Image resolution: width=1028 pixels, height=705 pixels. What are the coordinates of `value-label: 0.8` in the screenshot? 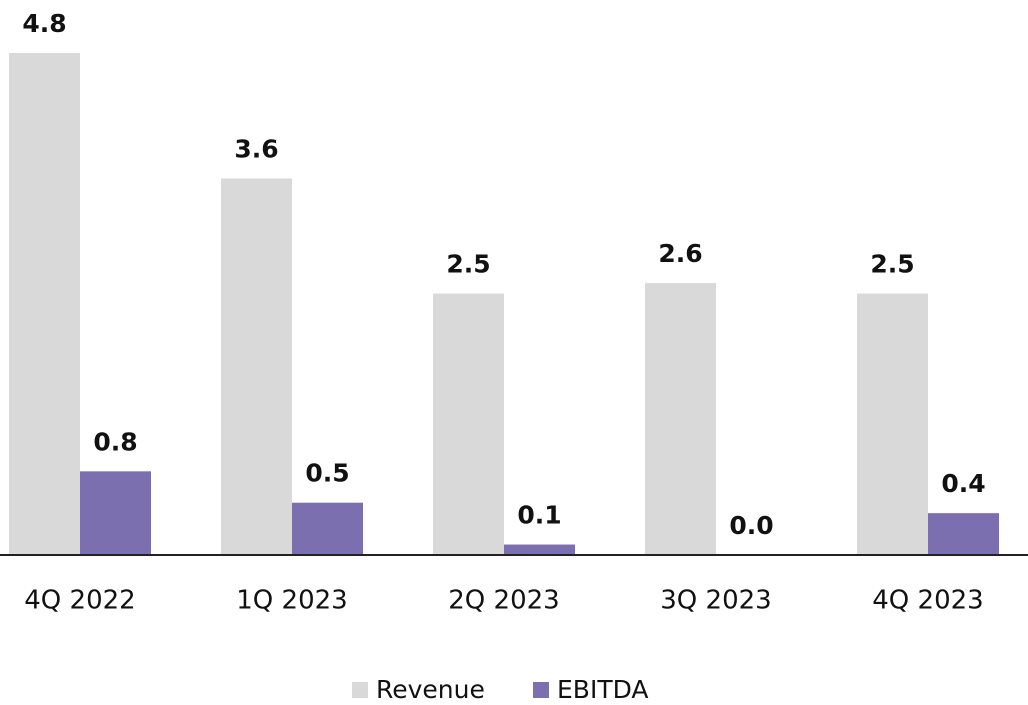 It's located at (115, 441).